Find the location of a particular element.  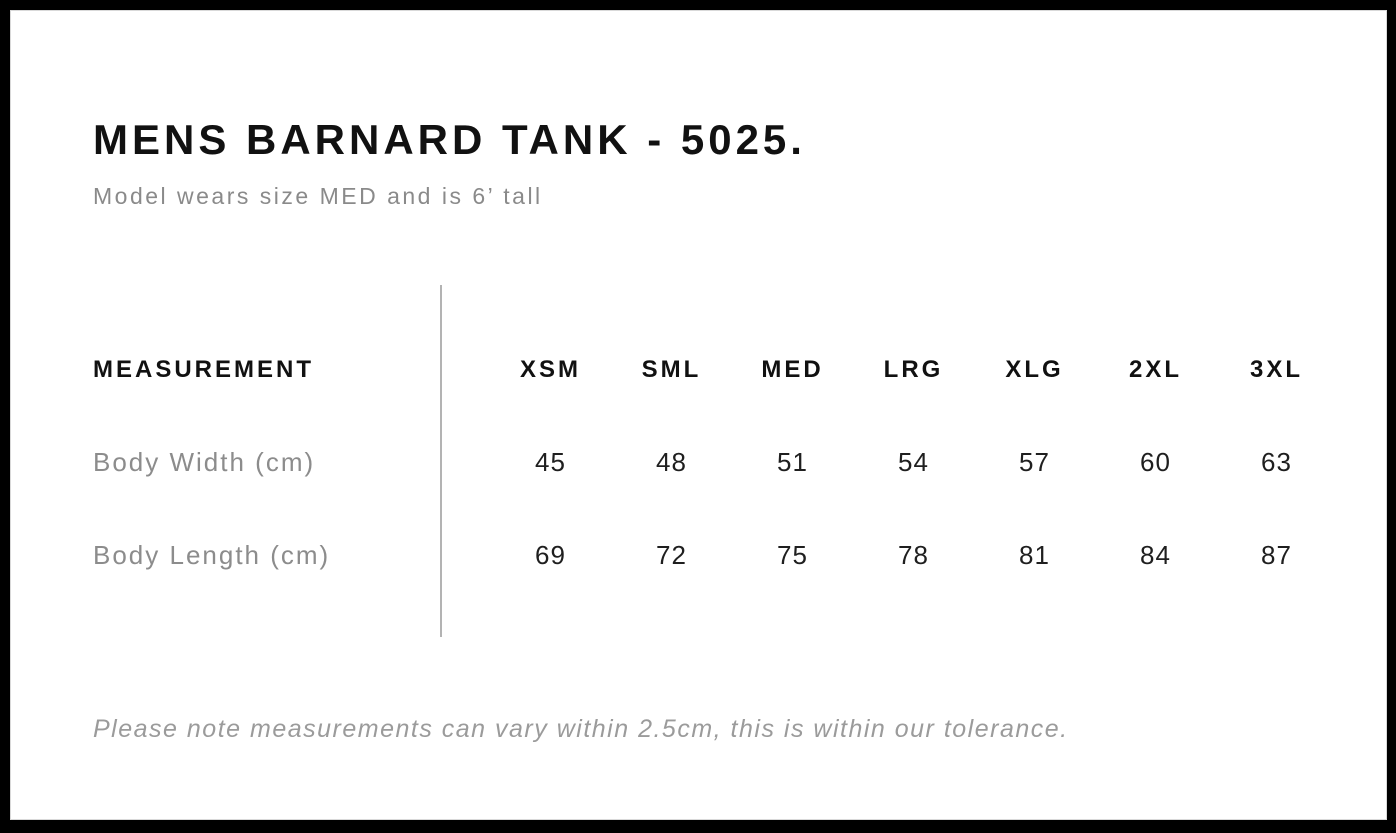

model-size-note: Model wears size MED and is 6’ tall is located at coordinates (318, 196).